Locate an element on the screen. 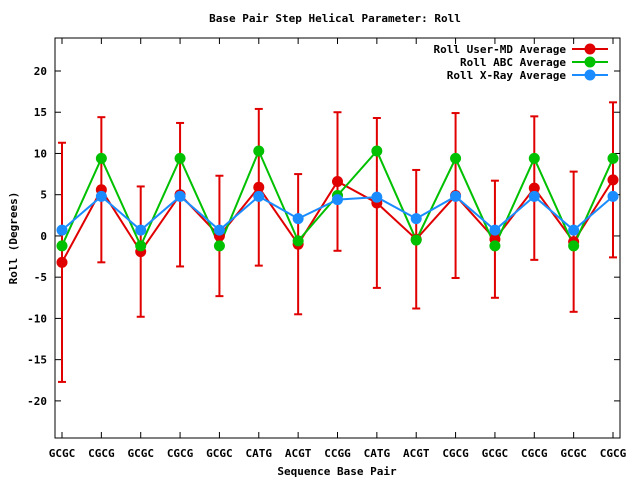 The width and height of the screenshot is (640, 480). legend-label: Roll ABC Average is located at coordinates (513, 62).